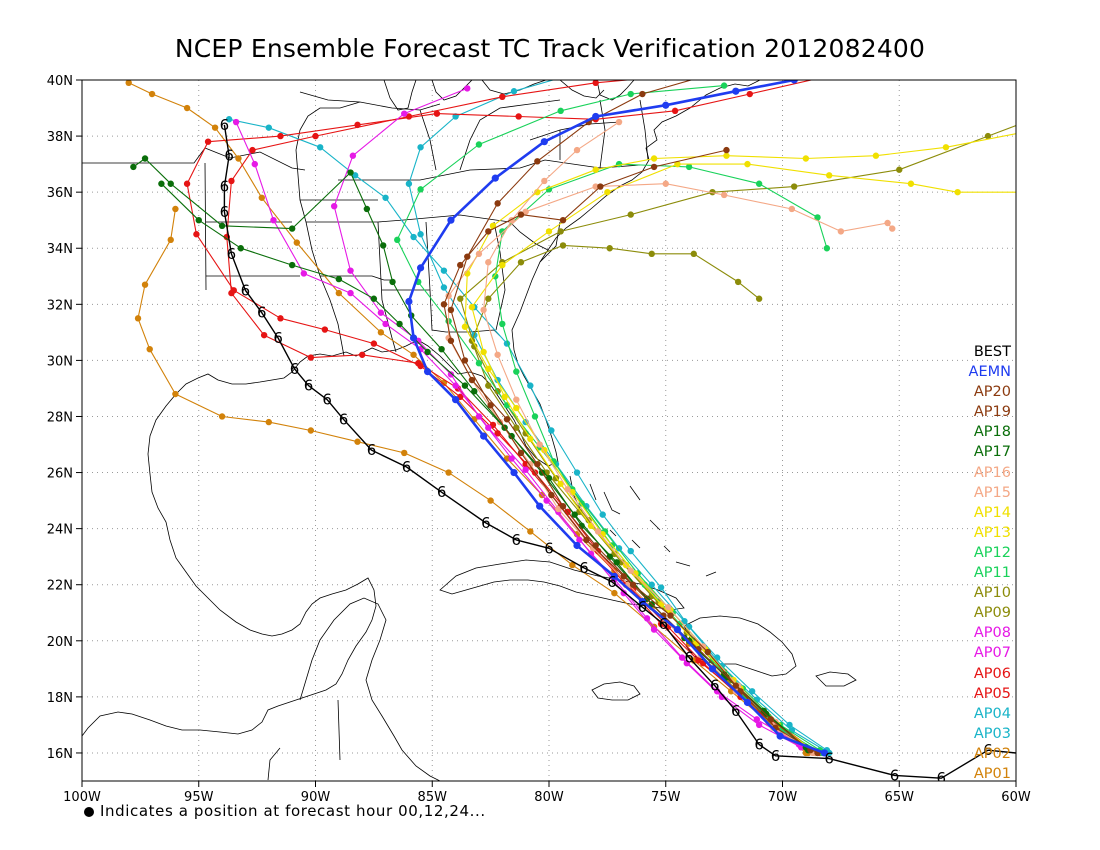 This screenshot has width=1100, height=850. I want to click on bahamas-islands, so click(643, 526).